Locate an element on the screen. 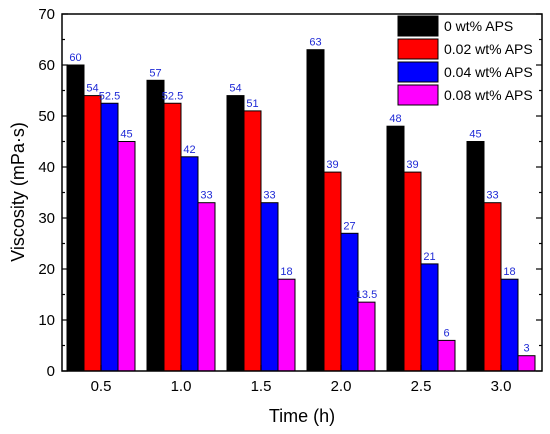 Image resolution: width=550 pixels, height=434 pixels. x-tick-label: 3.0 is located at coordinates (501, 386).